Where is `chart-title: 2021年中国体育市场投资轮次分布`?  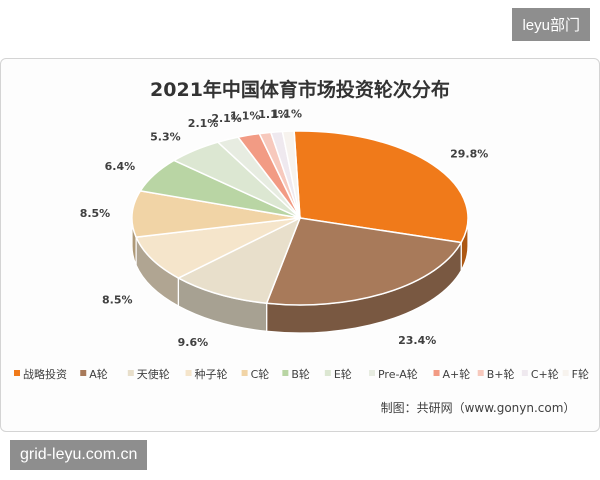
chart-title: 2021年中国体育市场投资轮次分布 is located at coordinates (300, 89).